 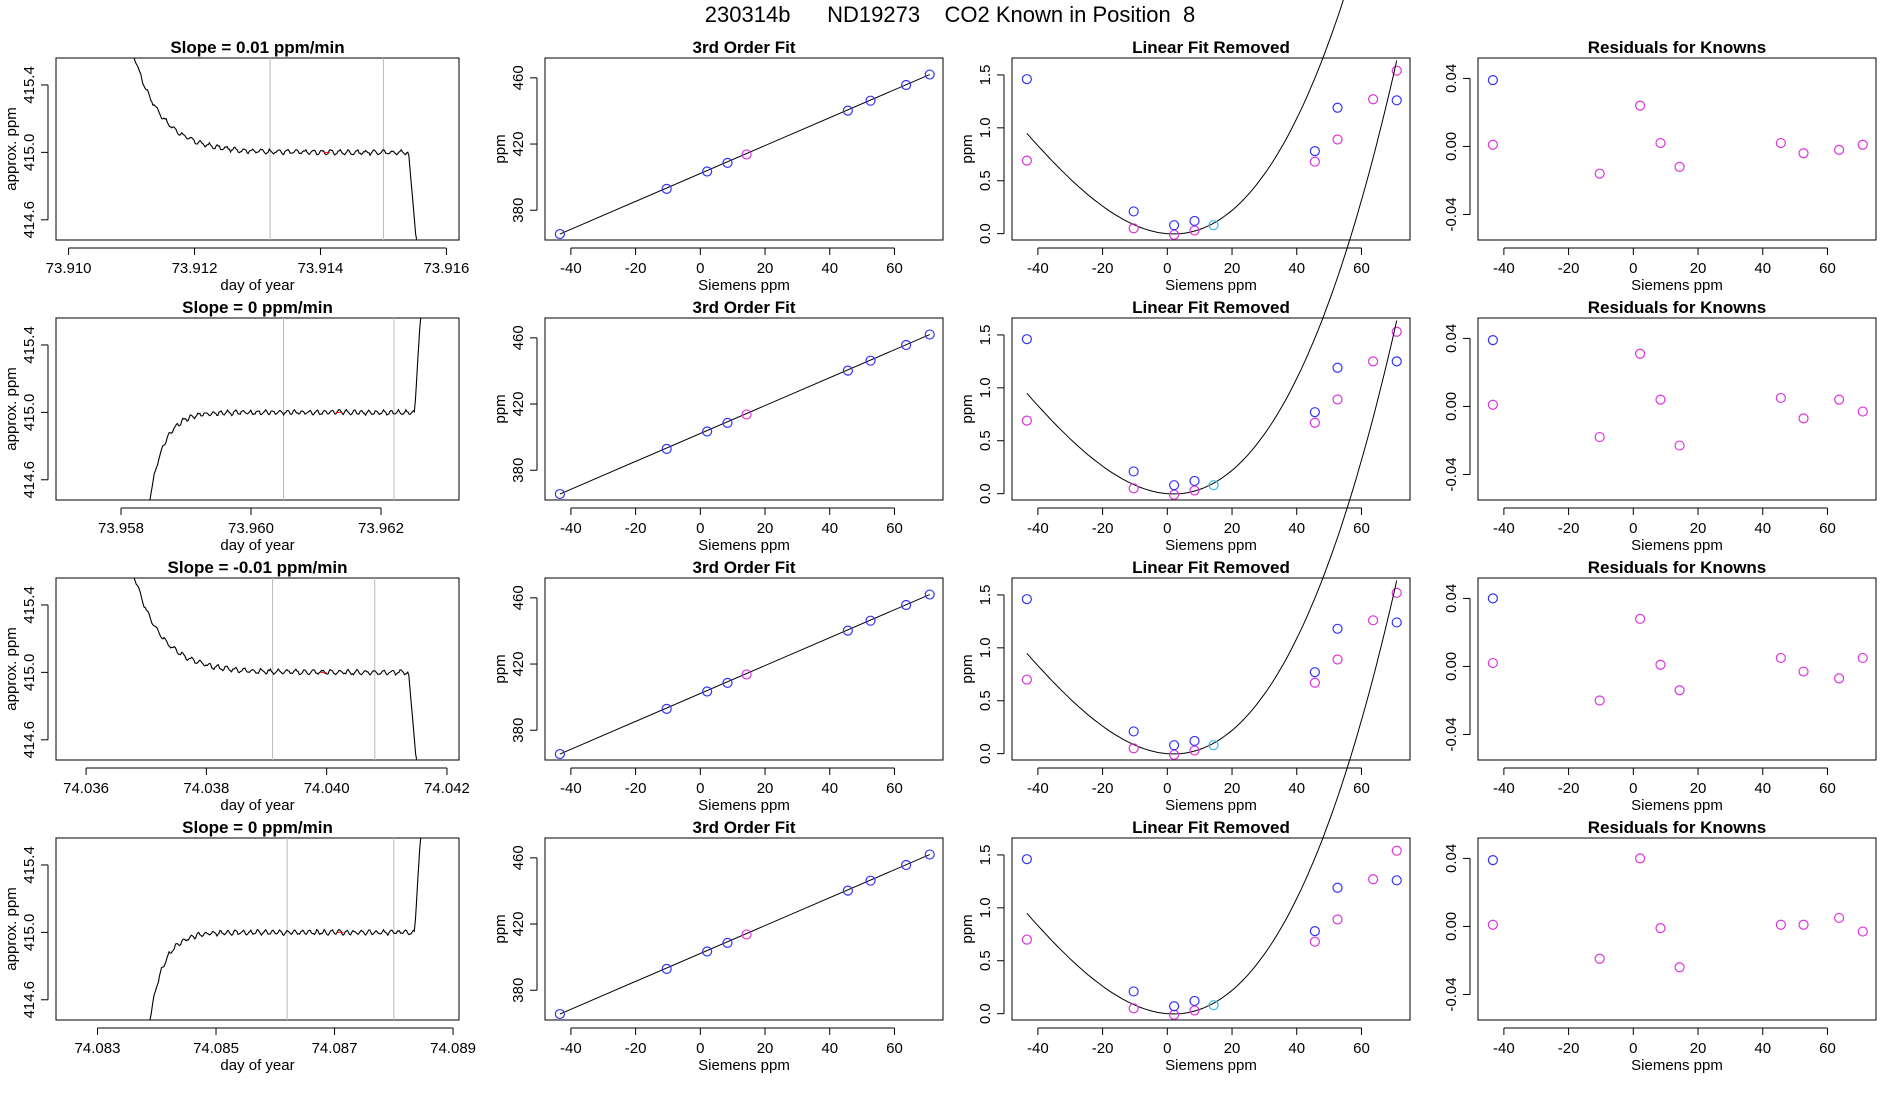 What do you see at coordinates (1451, 994) in the screenshot?
I see `y-tick-label: -0.04` at bounding box center [1451, 994].